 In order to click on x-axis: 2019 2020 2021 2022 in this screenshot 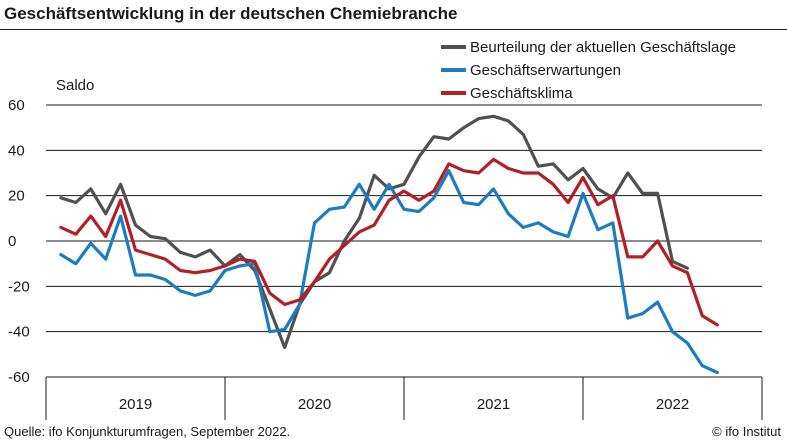, I will do `click(404, 398)`.